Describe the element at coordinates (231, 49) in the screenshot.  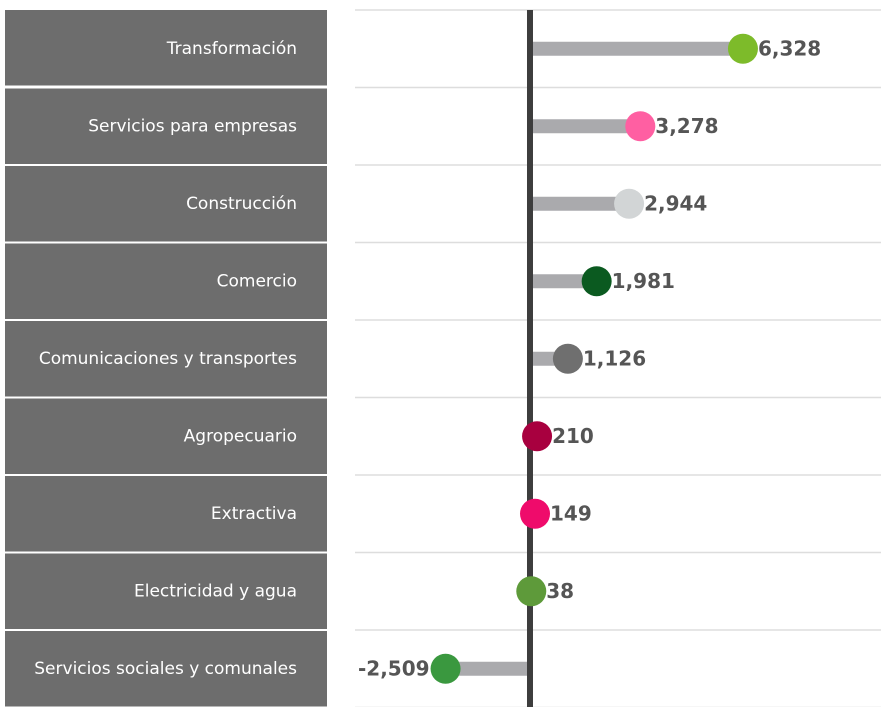
I see `category-label: Transformación` at that location.